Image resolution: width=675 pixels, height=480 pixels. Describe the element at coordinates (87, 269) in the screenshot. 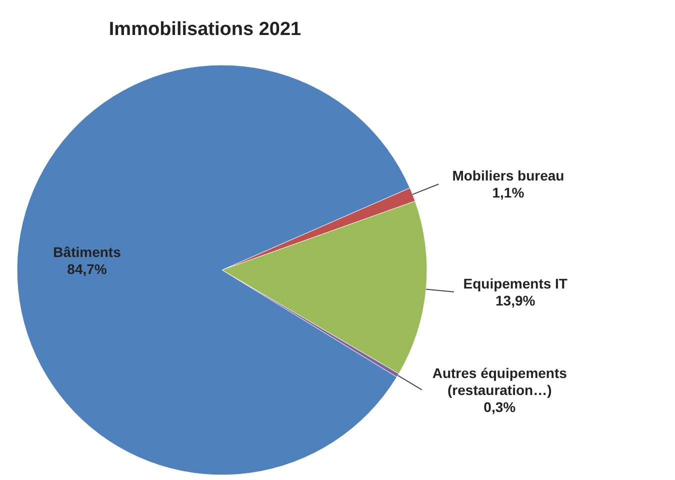

I see `data-label: 84,7%` at that location.